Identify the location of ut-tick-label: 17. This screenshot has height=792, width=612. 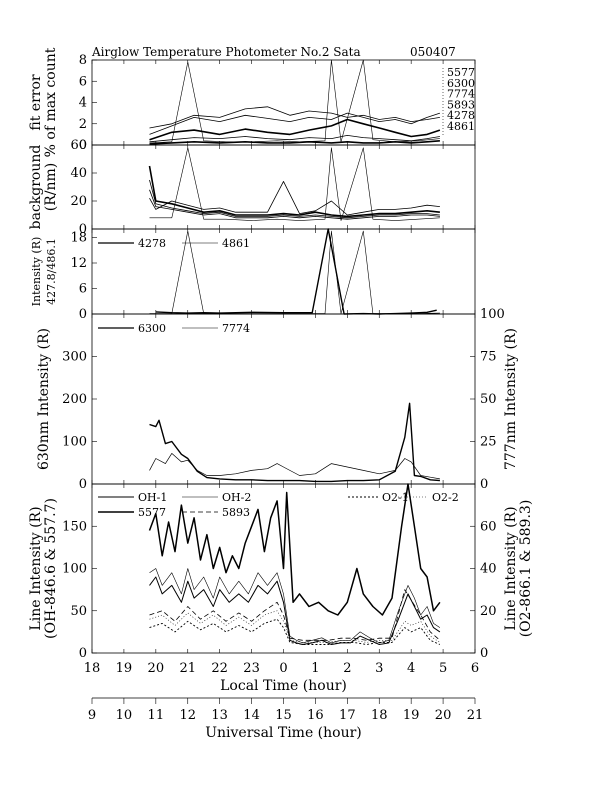
(347, 715).